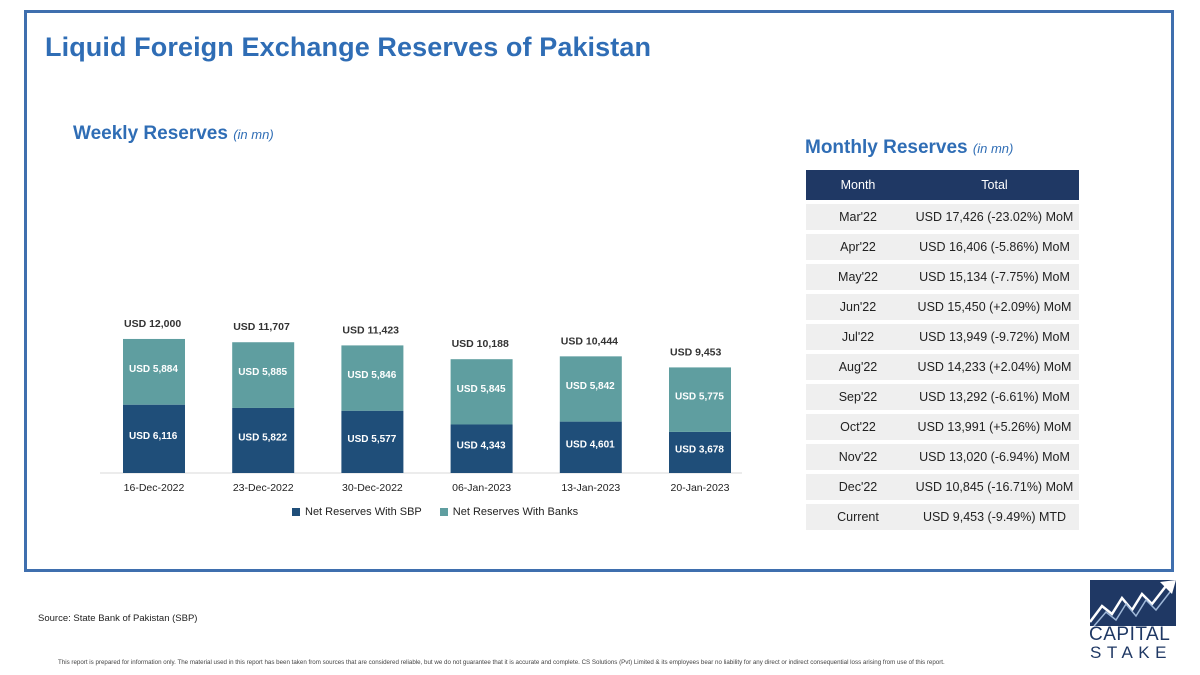 The image size is (1200, 675). I want to click on cell-total: USD 13,020 (-6.94%) MoM, so click(994, 456).